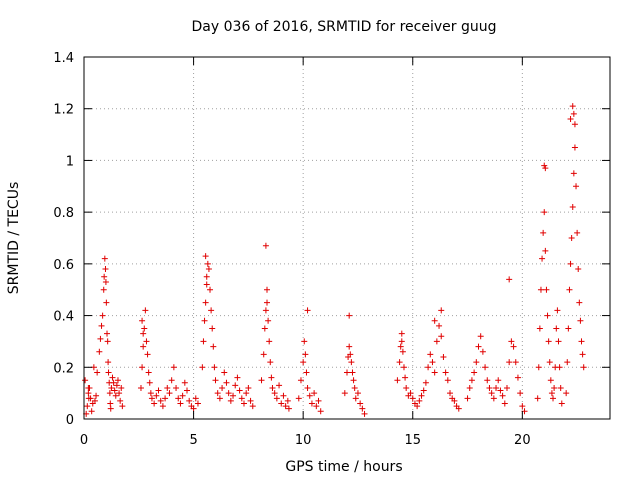 This screenshot has height=480, width=640. I want to click on x-tick-label: 0, so click(84, 440).